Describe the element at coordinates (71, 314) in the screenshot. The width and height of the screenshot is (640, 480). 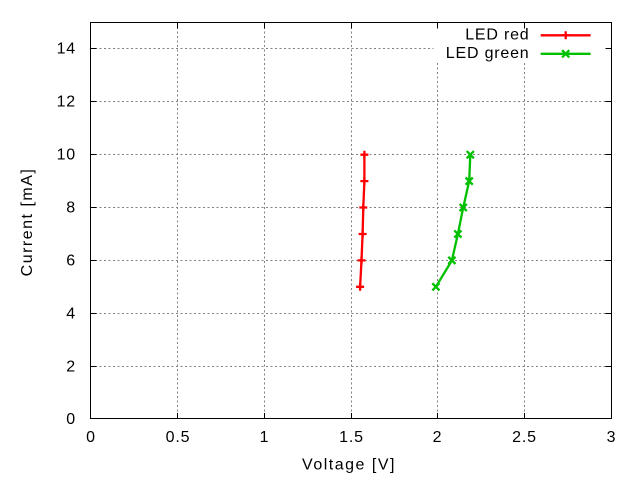
I see `svg-text: 4` at that location.